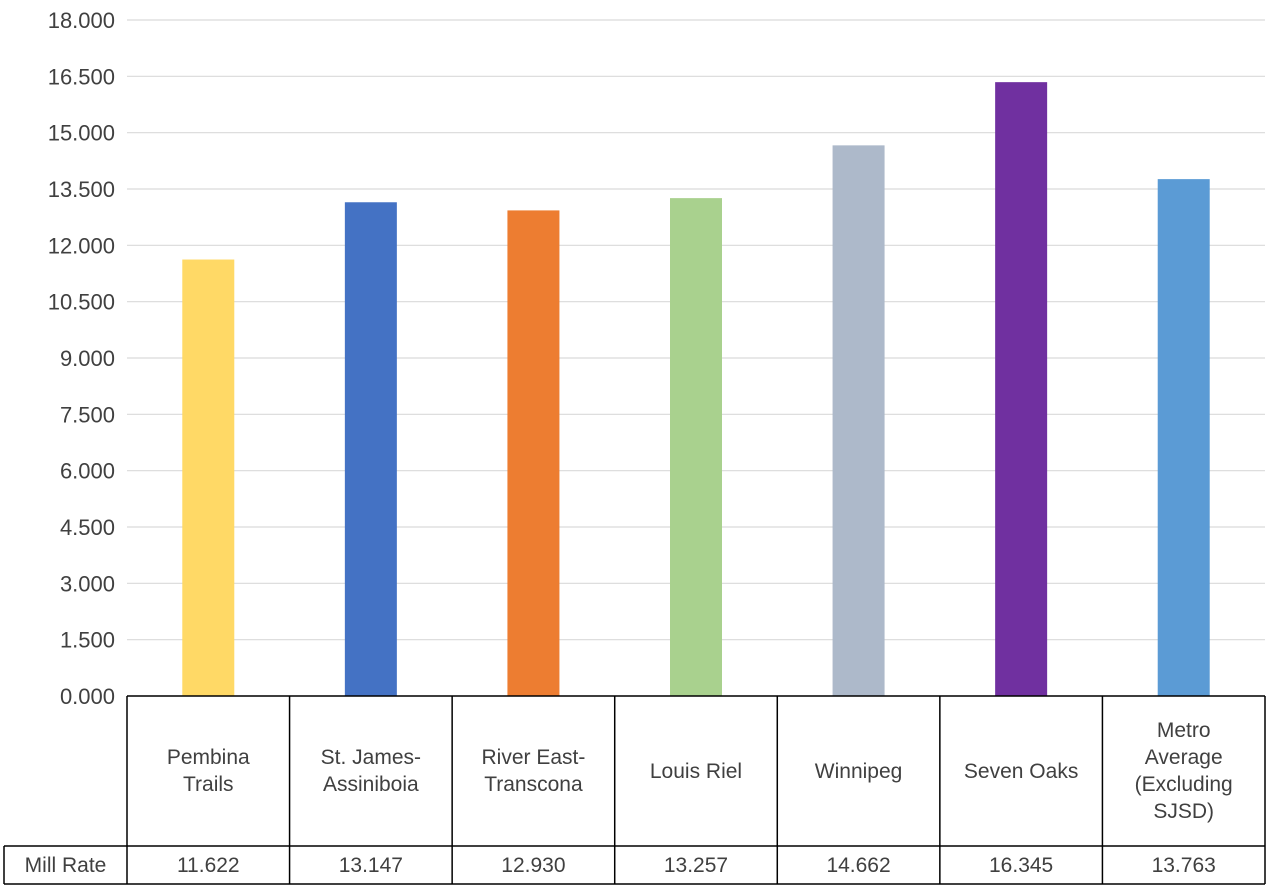  What do you see at coordinates (81, 245) in the screenshot?
I see `y-tick-label: 12.000` at bounding box center [81, 245].